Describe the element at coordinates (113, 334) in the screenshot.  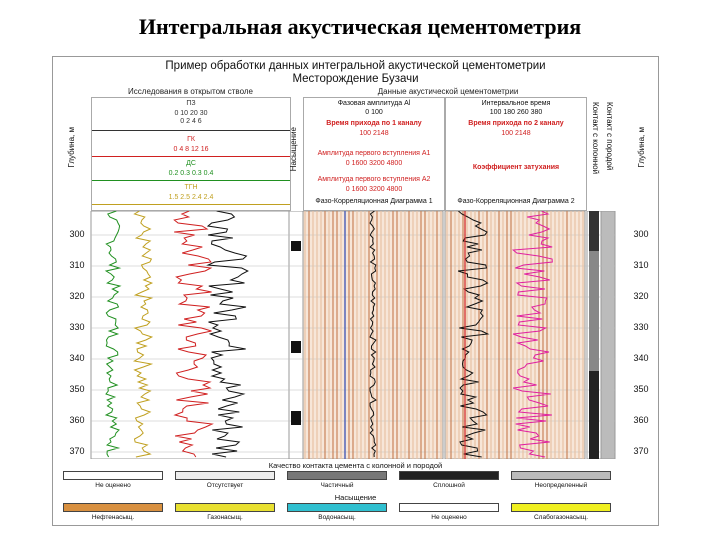
I see `ds-curve` at that location.